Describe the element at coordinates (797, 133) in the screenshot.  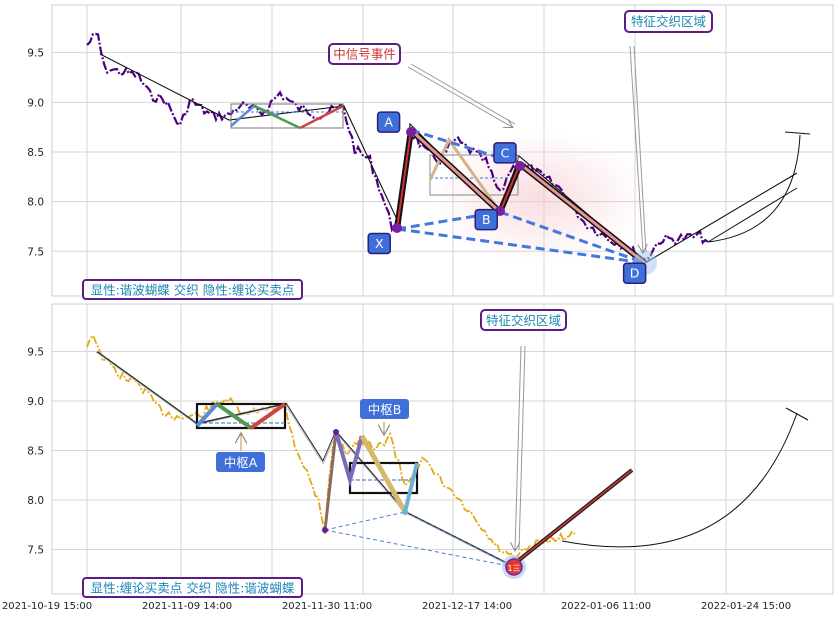
I see `top-projection-tick` at that location.